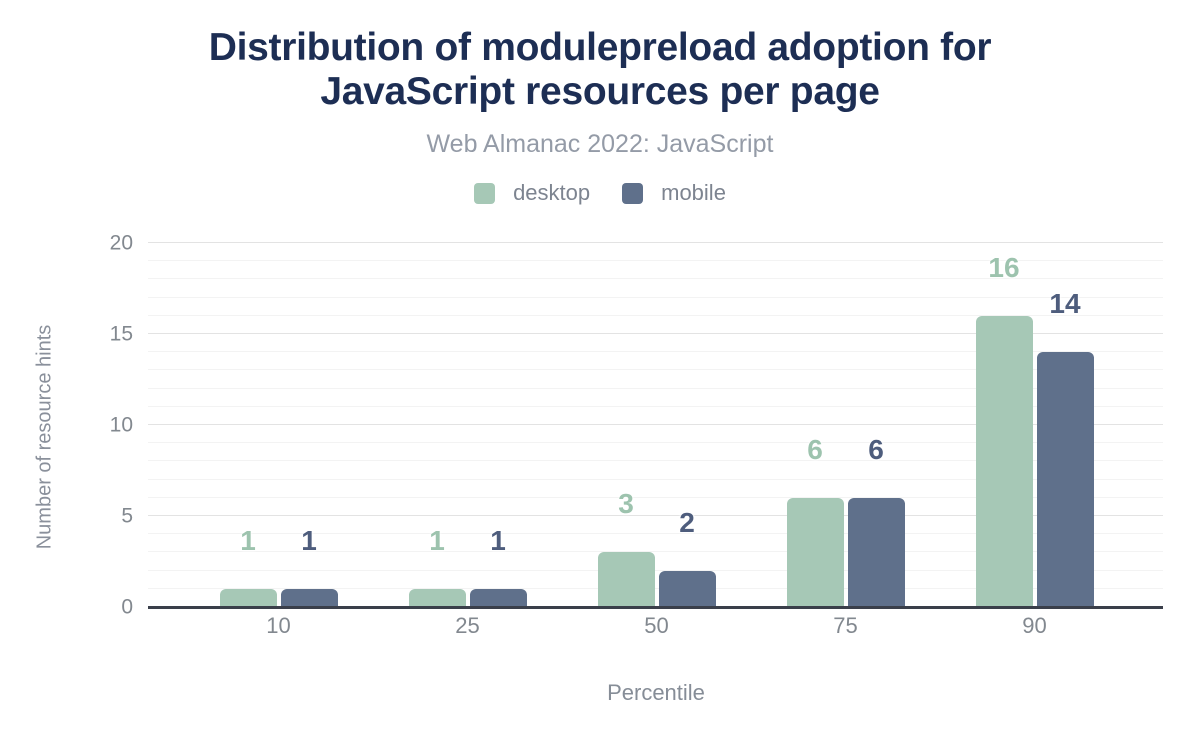 Image resolution: width=1200 pixels, height=742 pixels. Describe the element at coordinates (876, 449) in the screenshot. I see `bar-value-label-mobile-p75: 6` at that location.